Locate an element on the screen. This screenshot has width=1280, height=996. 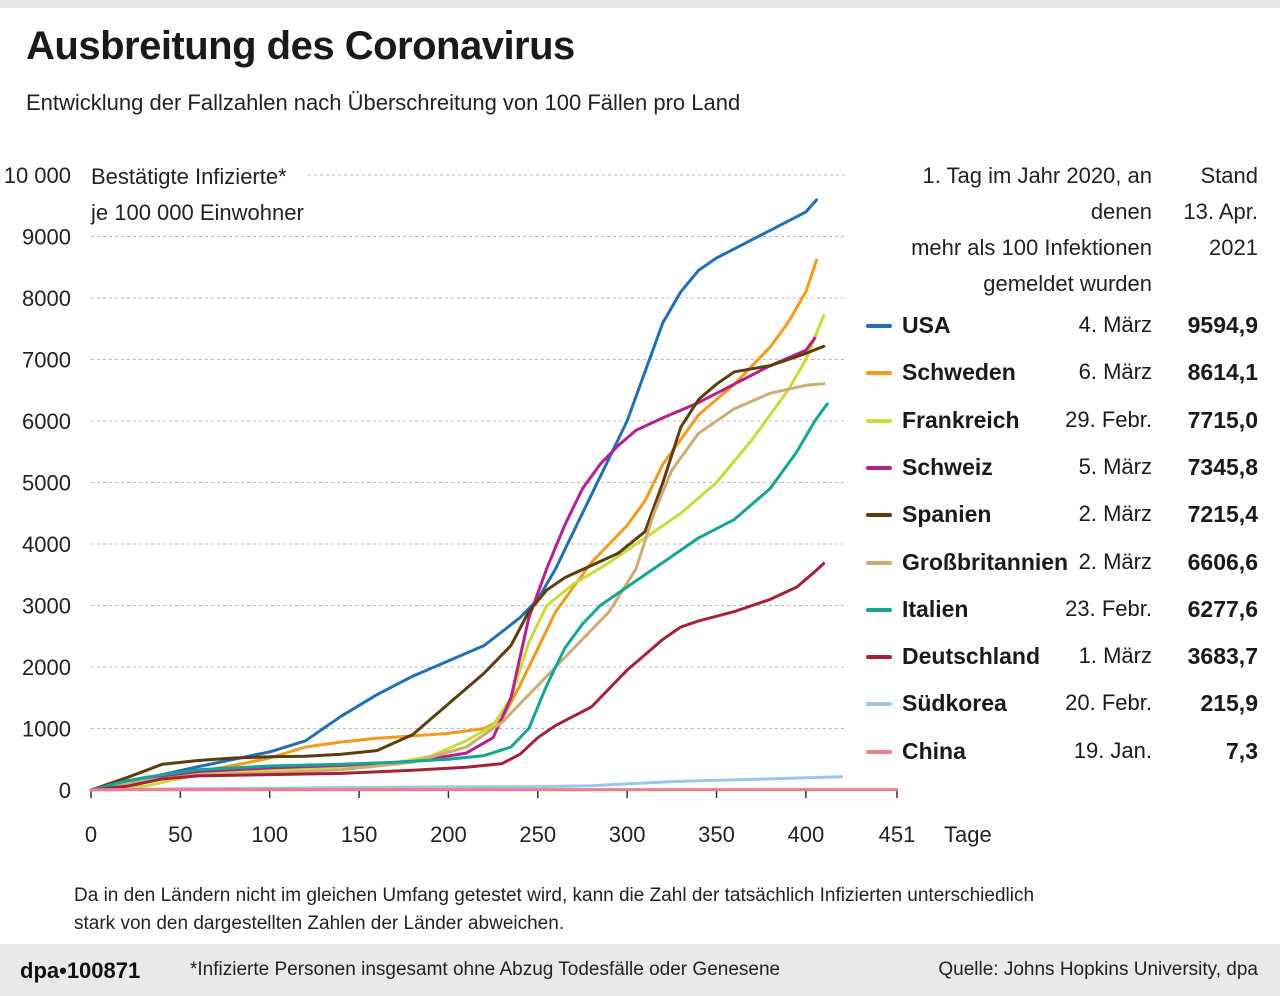
legend-value: 8614,1 is located at coordinates (1222, 372).